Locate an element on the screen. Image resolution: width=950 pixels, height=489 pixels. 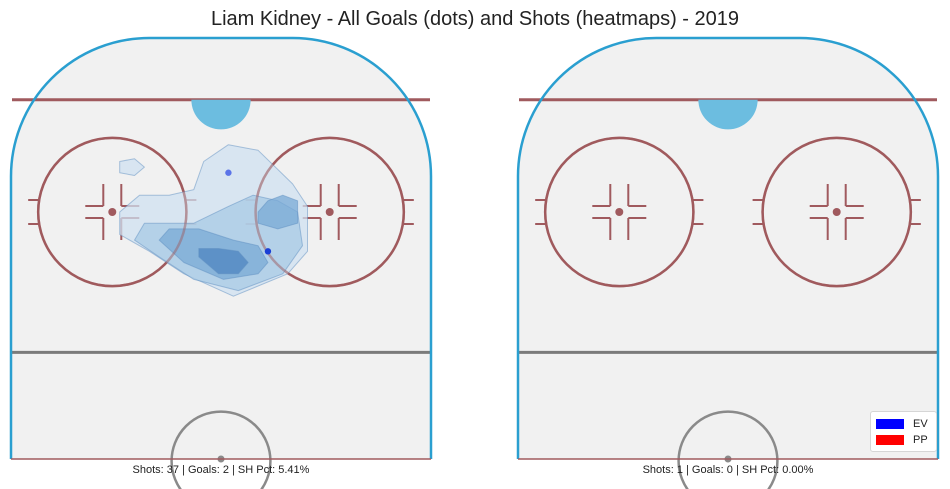
right-rink-caption: Shots: 1 | Goals: 0 | SH Pct: 0.00% is located at coordinates (728, 470).